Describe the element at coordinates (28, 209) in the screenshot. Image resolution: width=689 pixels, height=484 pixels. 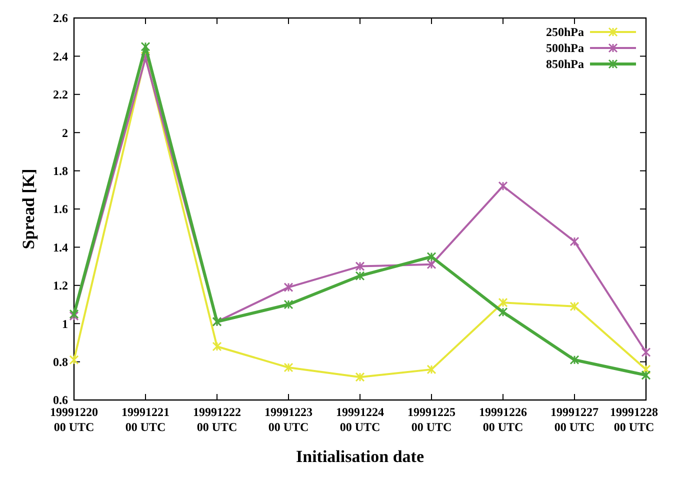
I see `y-axis-title: Spread [K]` at that location.